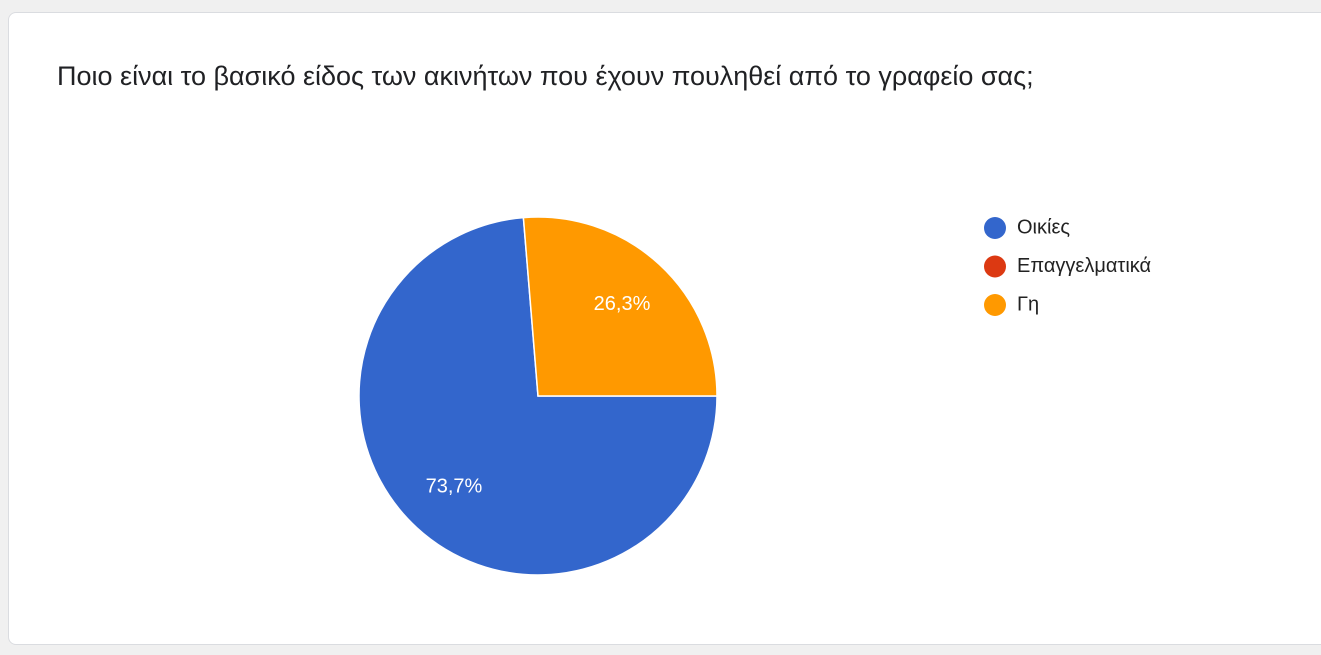 This screenshot has width=1321, height=655. What do you see at coordinates (1084, 266) in the screenshot?
I see `legend-label: Επαγγελματικά` at bounding box center [1084, 266].